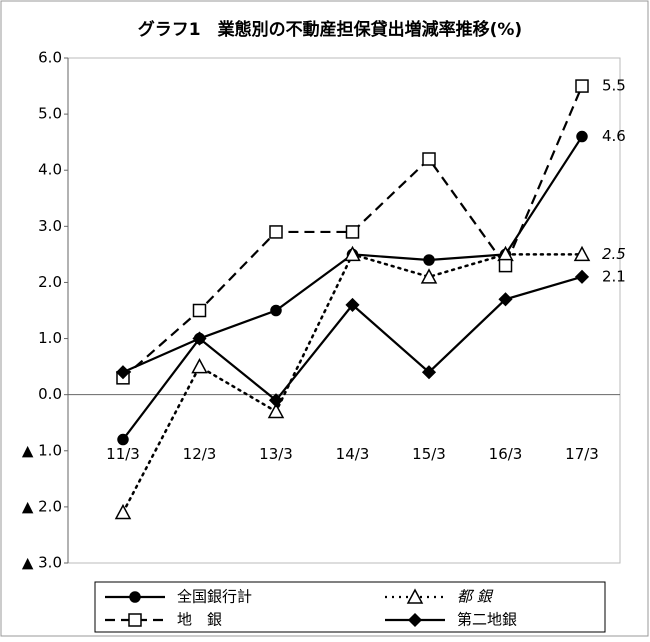 Image resolution: width=650 pixels, height=642 pixels. Describe the element at coordinates (353, 454) in the screenshot. I see `x-tick-label: 14/3` at that location.